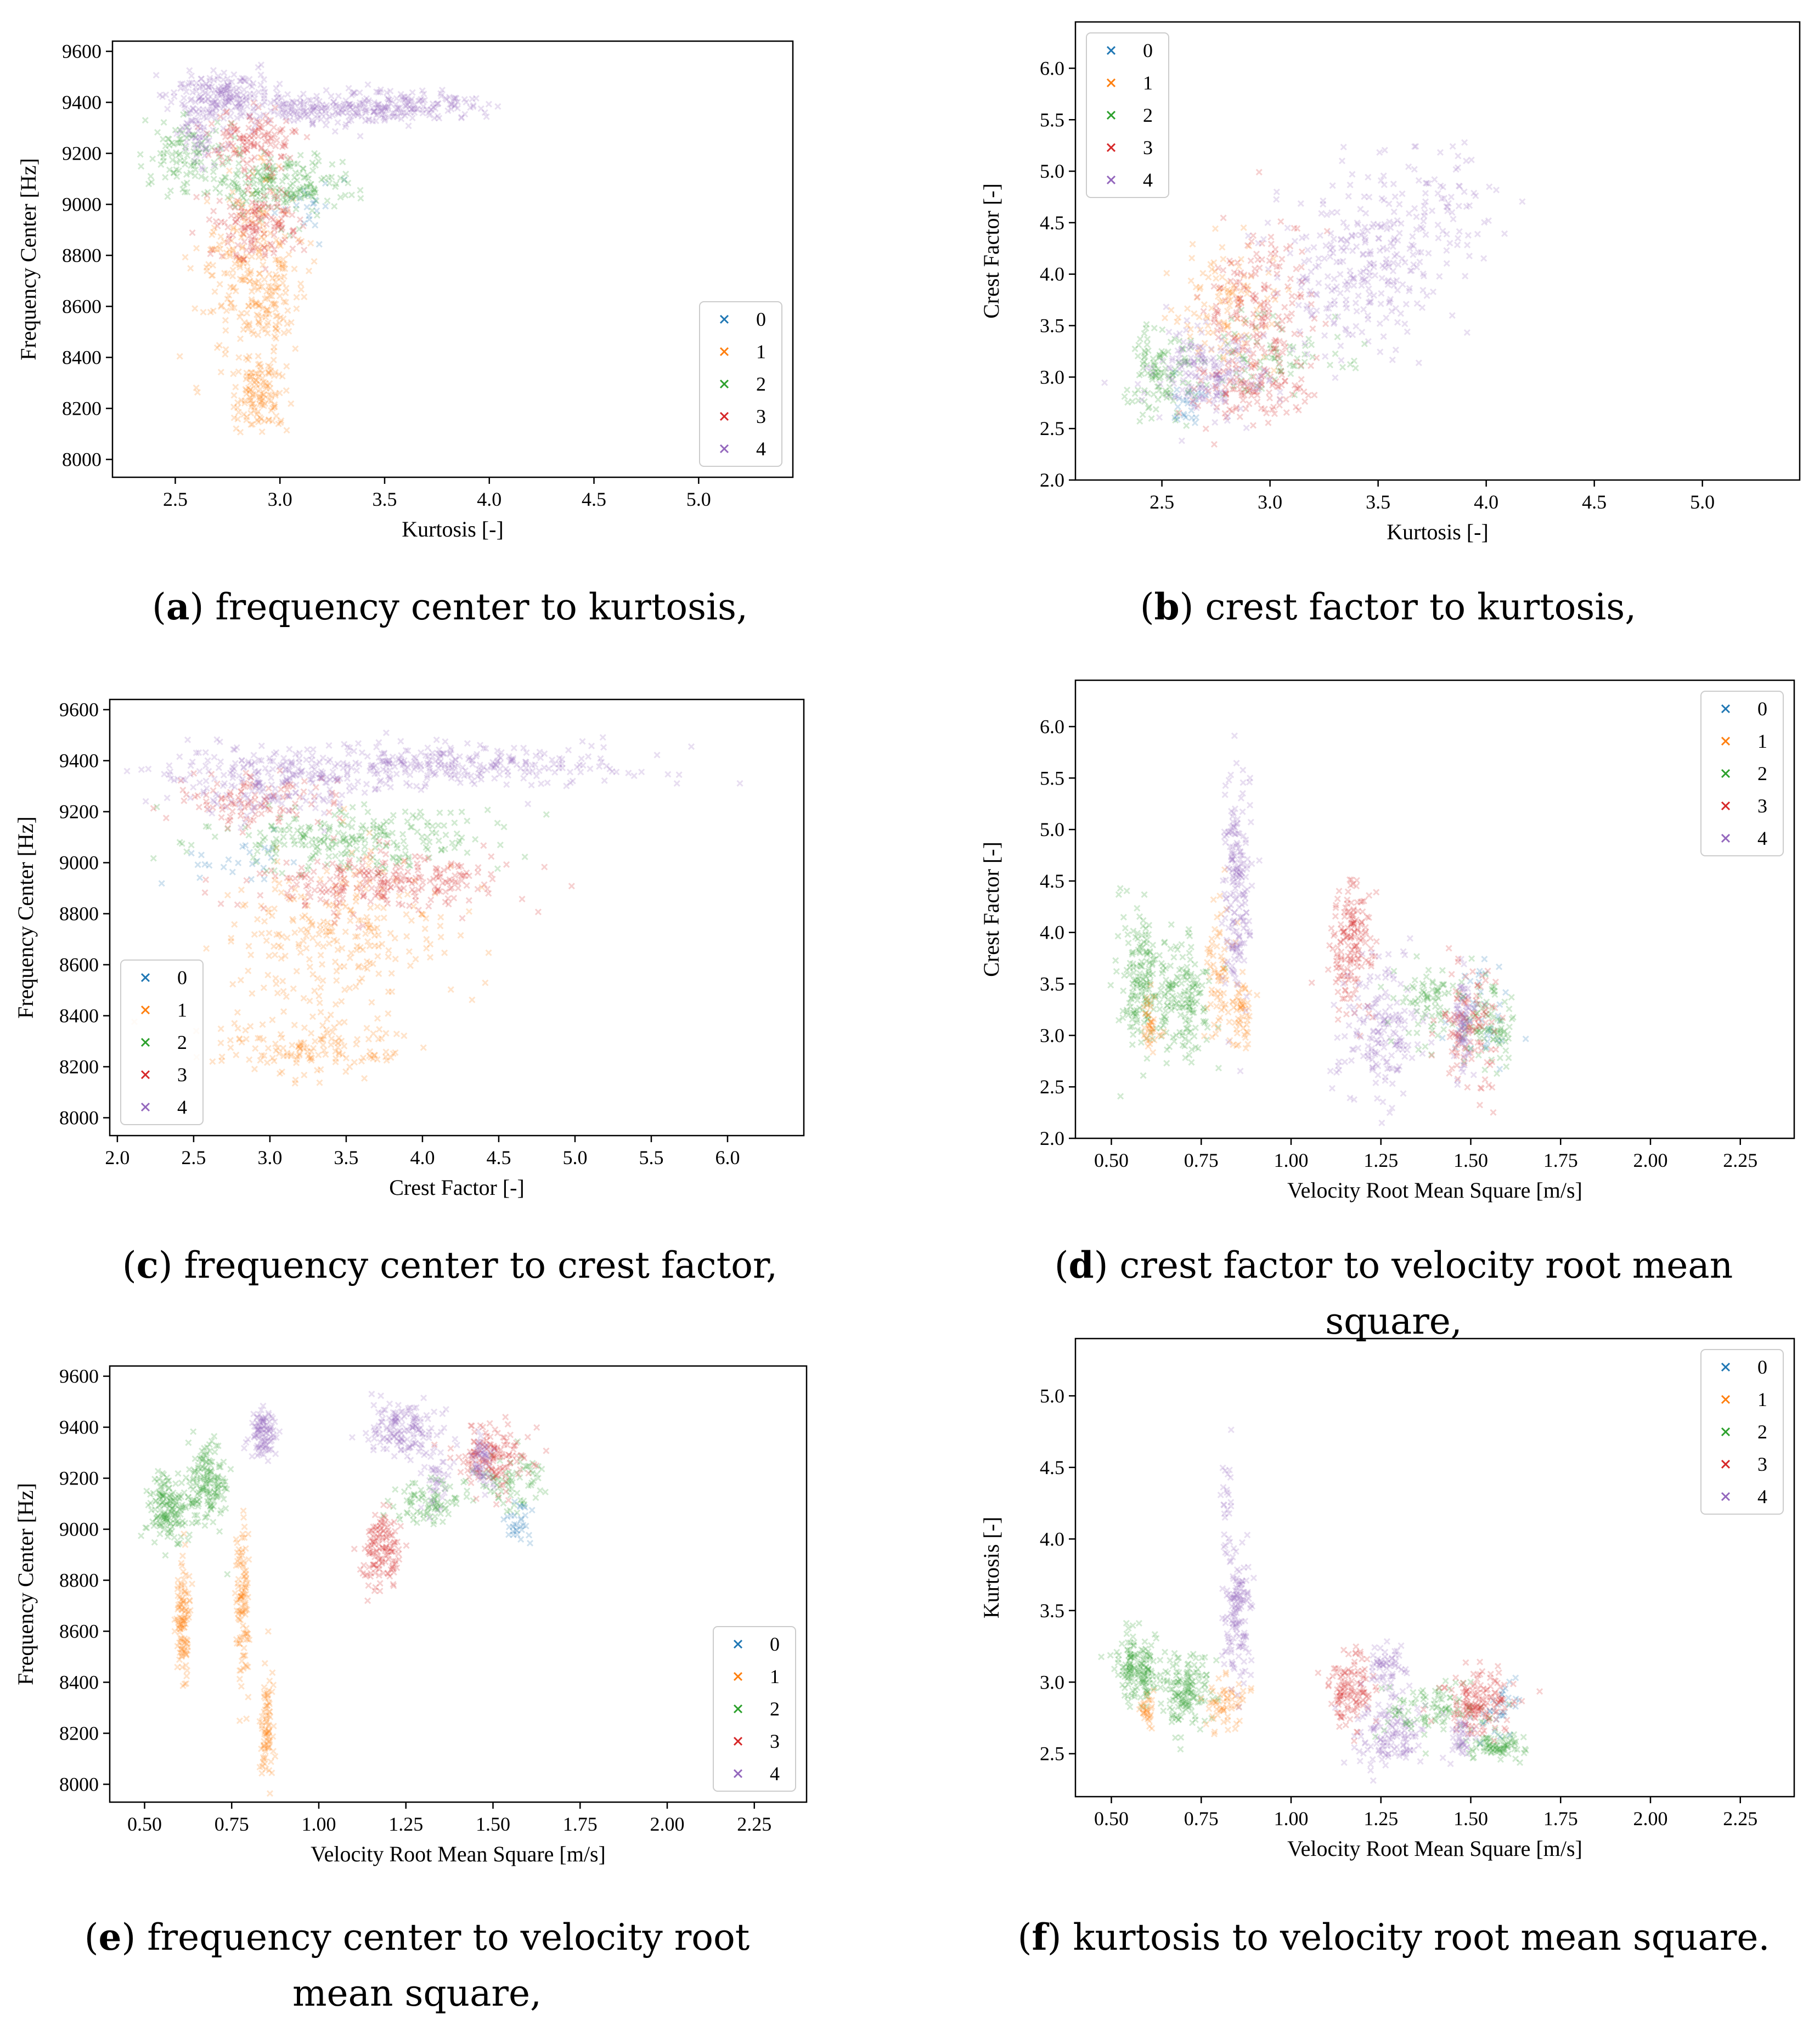  I want to click on y-tick-label: 8000, so click(79, 1117).